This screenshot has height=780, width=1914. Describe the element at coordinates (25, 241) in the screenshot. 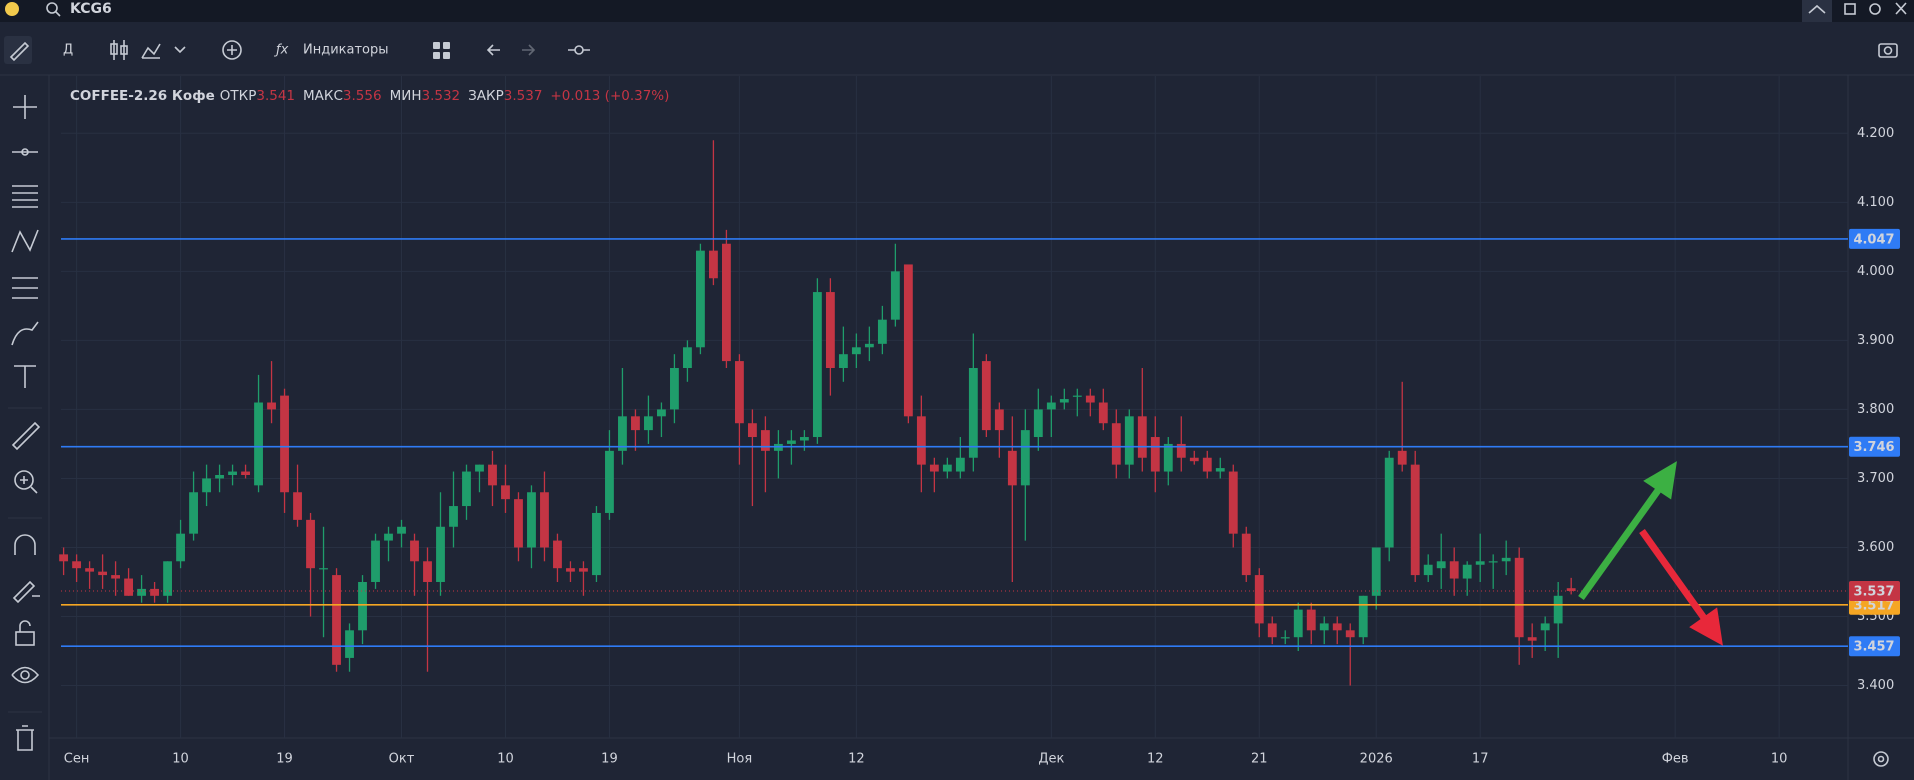

I see `pattern-tool` at that location.